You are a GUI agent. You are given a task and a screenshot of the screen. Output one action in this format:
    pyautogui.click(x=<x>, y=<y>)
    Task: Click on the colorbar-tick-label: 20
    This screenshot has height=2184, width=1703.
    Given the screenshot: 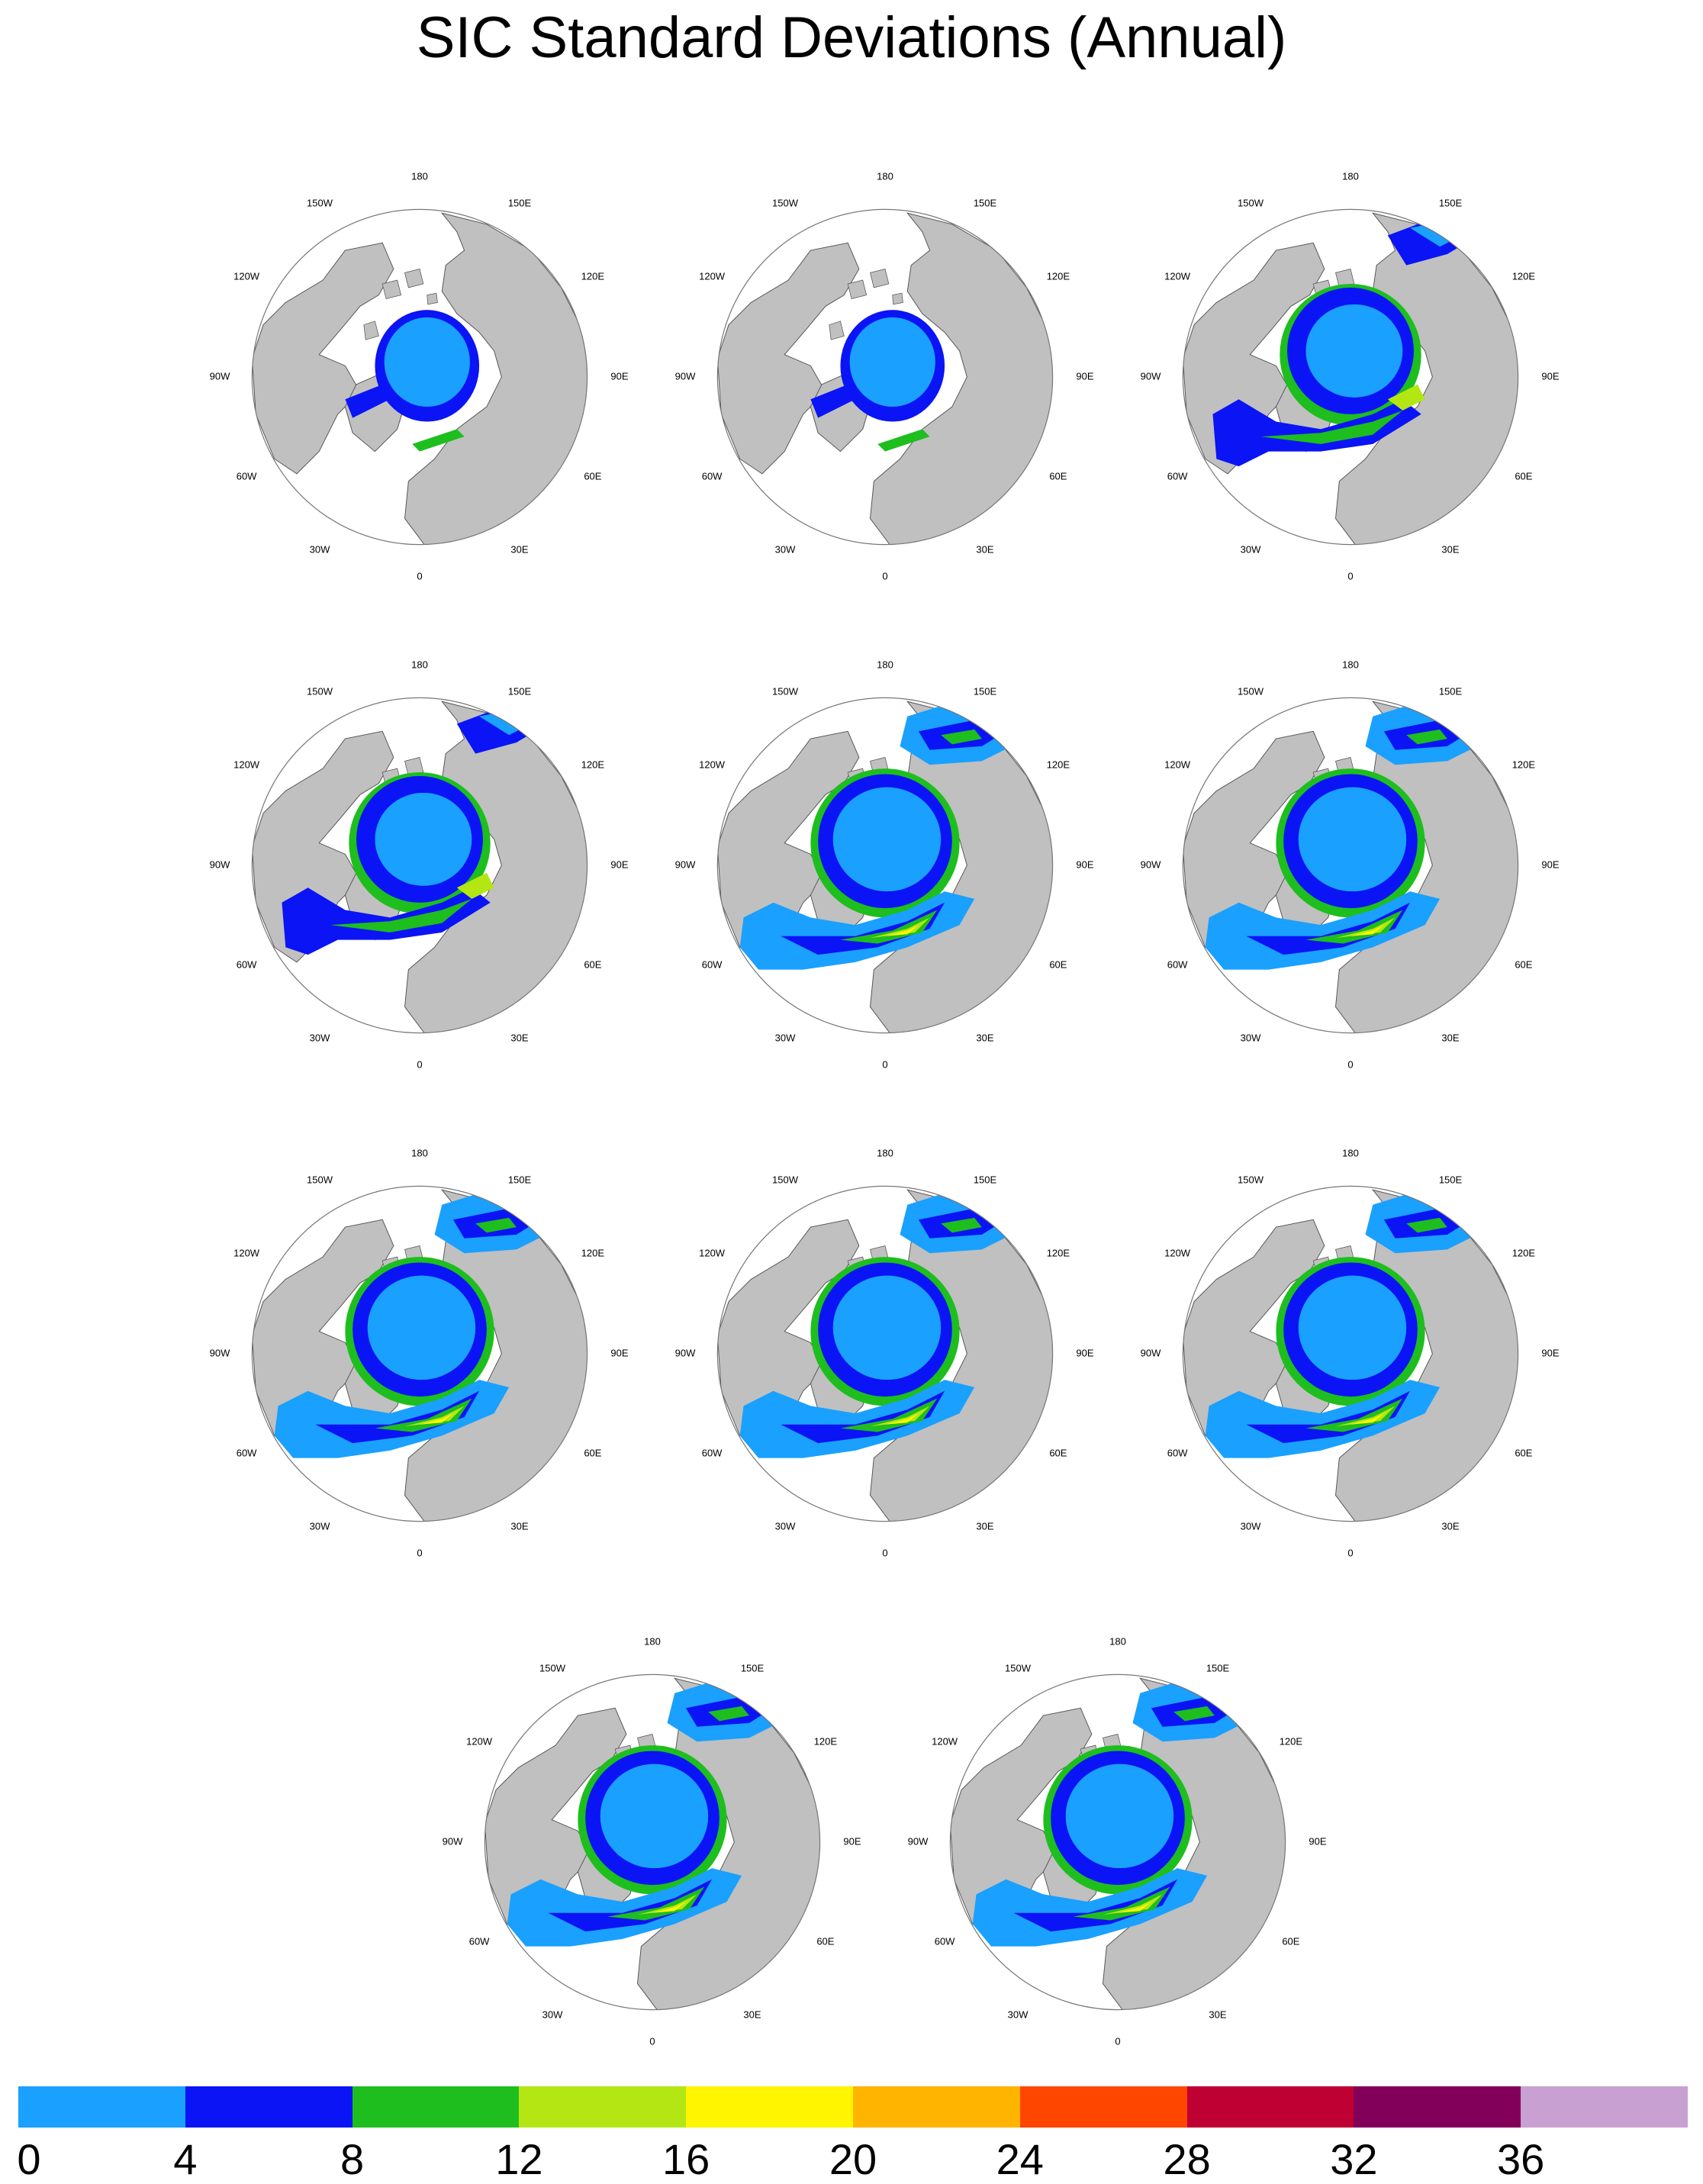 What is the action you would take?
    pyautogui.click(x=853, y=2159)
    